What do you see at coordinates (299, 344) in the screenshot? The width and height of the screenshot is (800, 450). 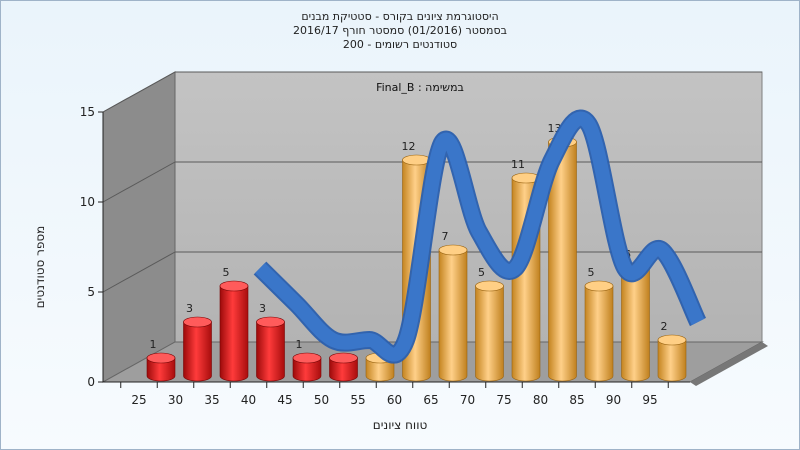 I see `data-label-45: 1` at bounding box center [299, 344].